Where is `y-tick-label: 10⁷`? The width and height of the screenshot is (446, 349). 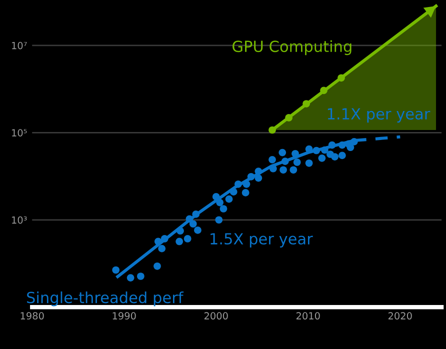 y-tick-label: 10⁷ is located at coordinates (19, 46).